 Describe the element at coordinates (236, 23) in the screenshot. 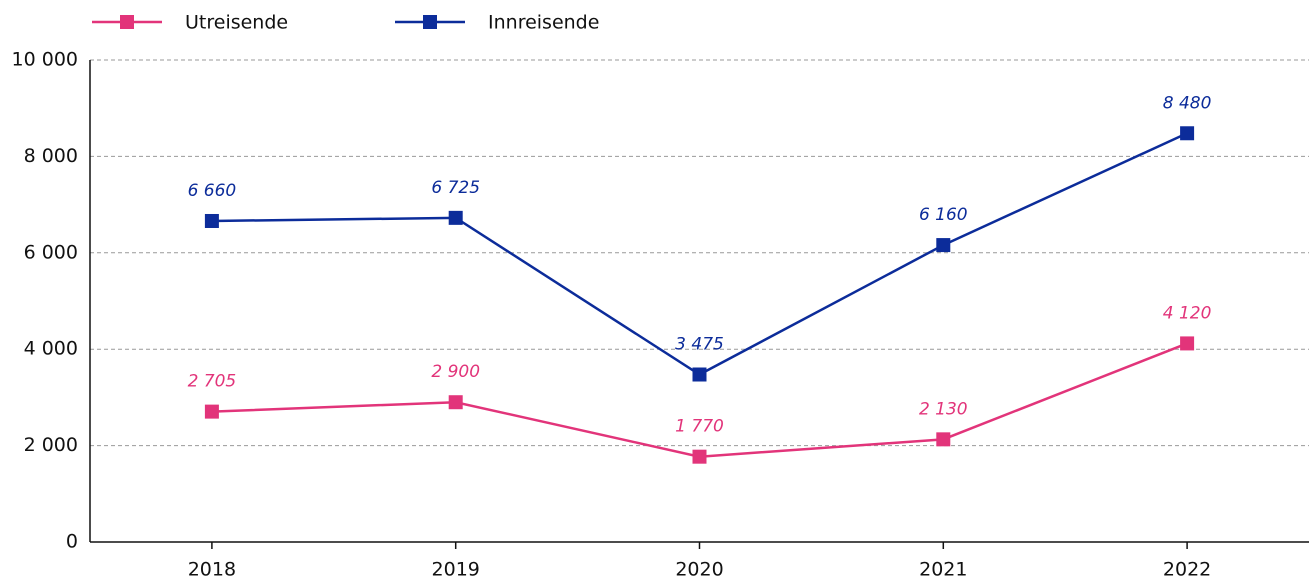

I see `legend-label: Utreisende` at that location.